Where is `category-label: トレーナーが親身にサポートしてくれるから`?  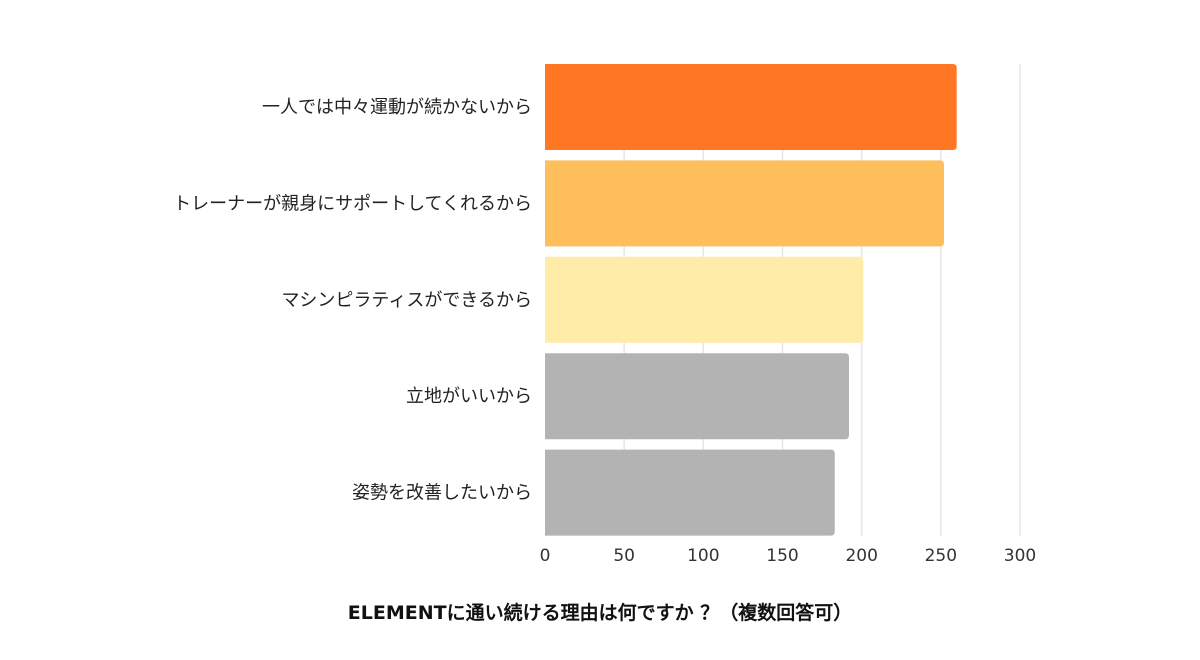
category-label: トレーナーが親身にサポートしてくれるから is located at coordinates (352, 203).